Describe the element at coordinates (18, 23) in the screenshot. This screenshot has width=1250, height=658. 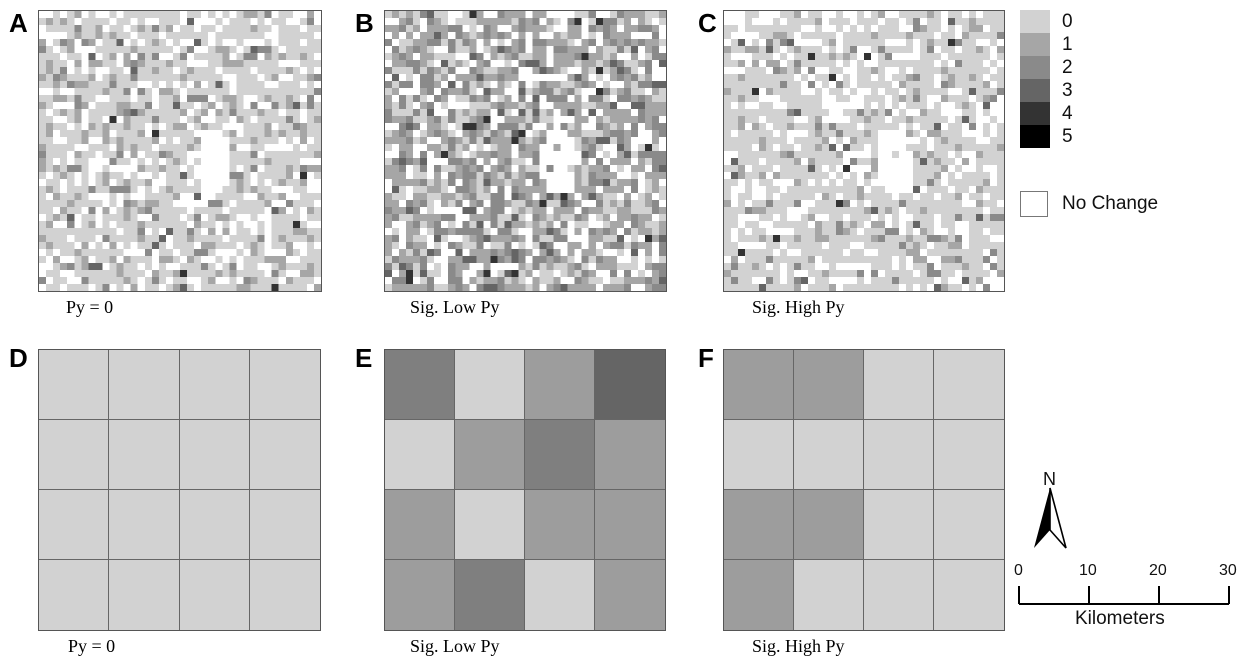
I see `panel-letter-a: A` at that location.